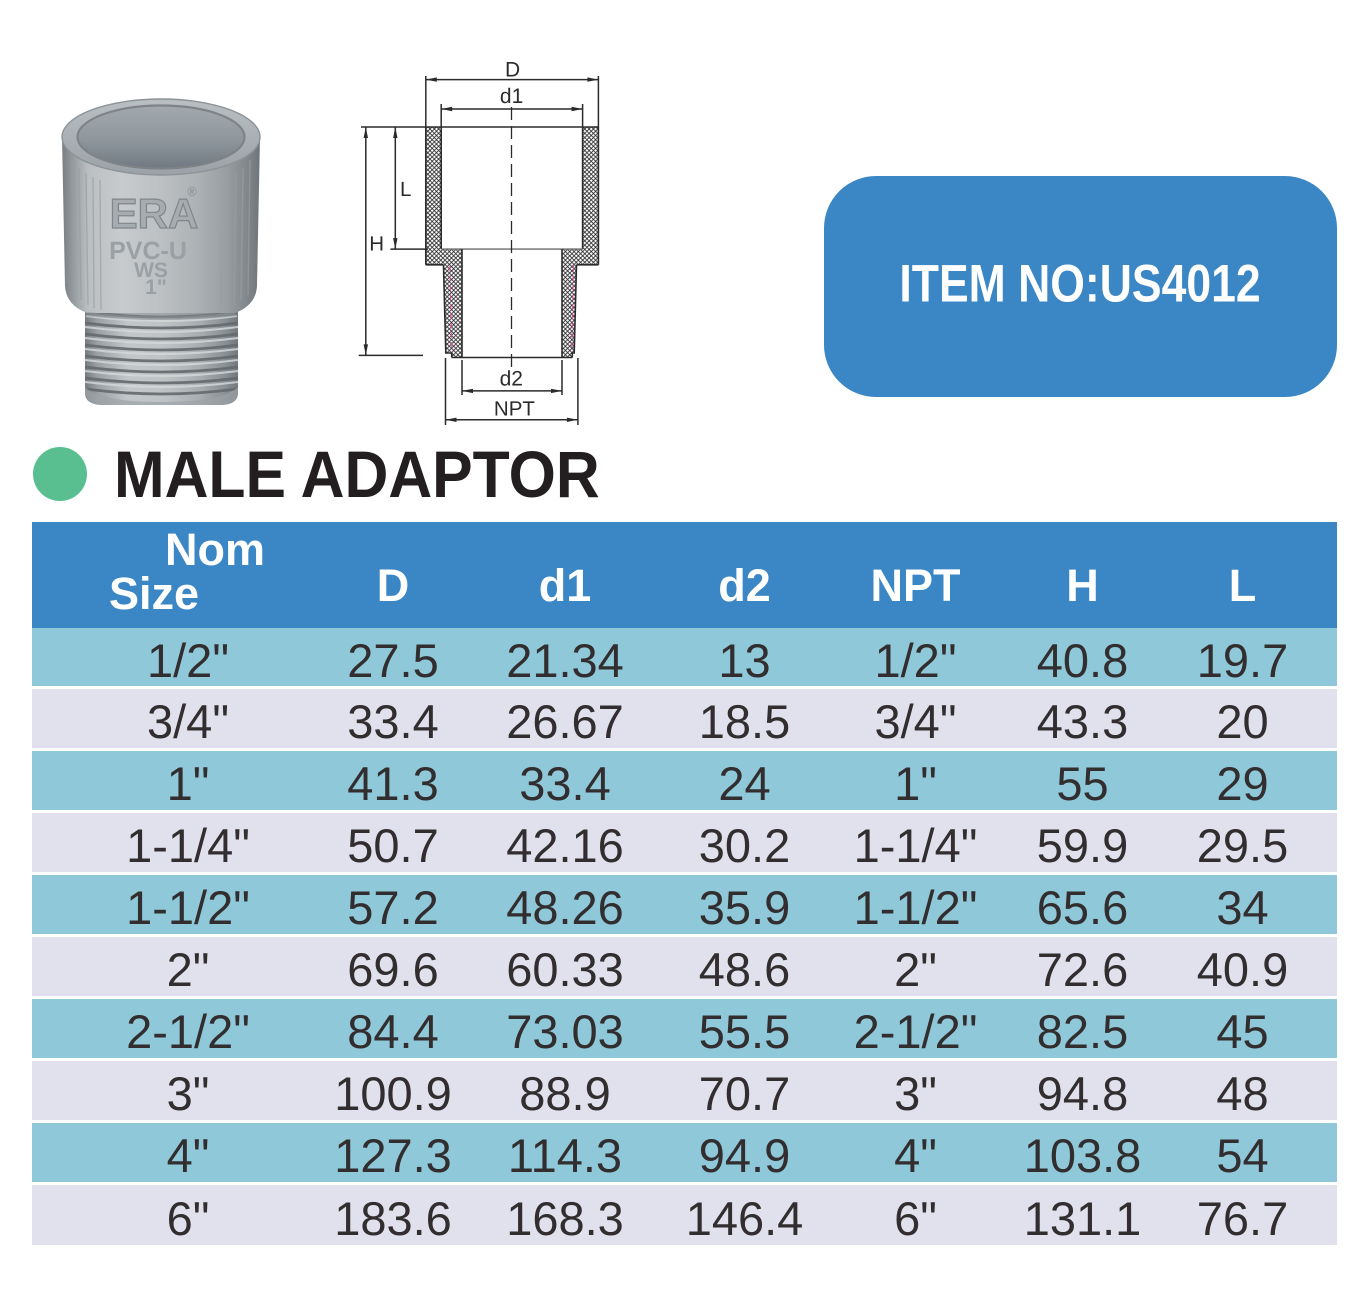  Describe the element at coordinates (511, 379) in the screenshot. I see `svg-text: d2` at that location.